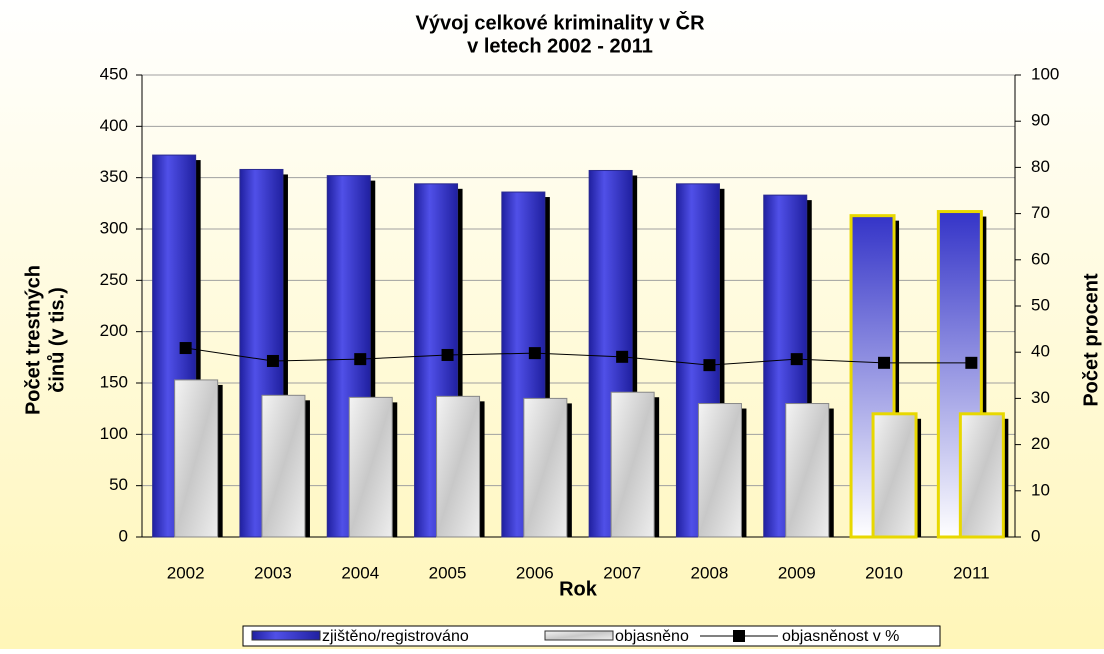 The width and height of the screenshot is (1104, 654). I want to click on y2-tick-label: 30, so click(1040, 397).